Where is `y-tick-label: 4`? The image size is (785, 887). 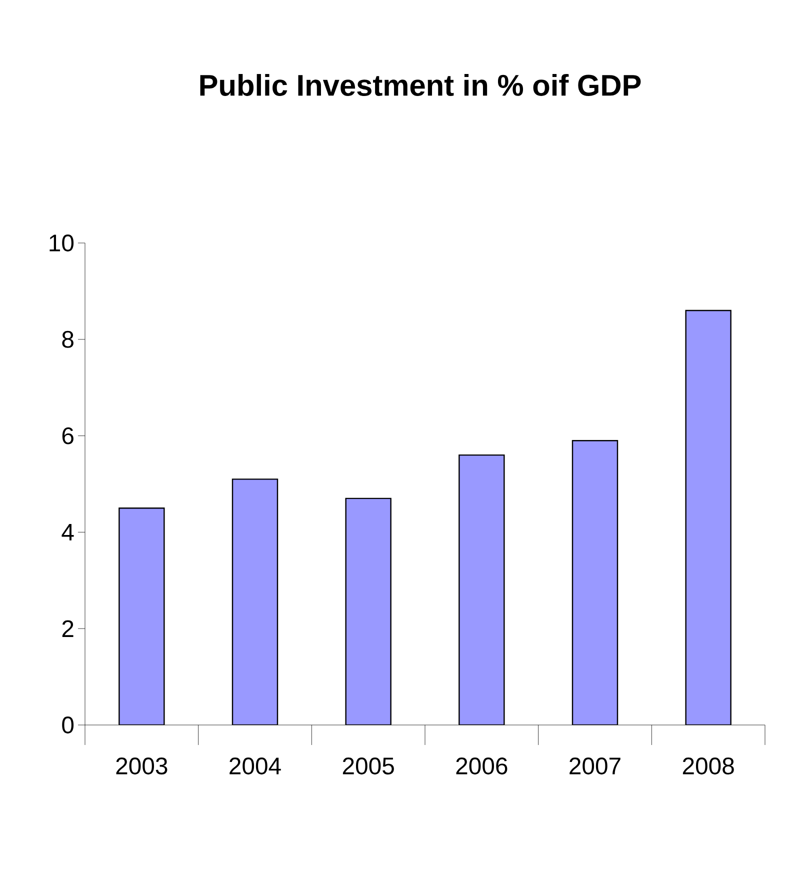
y-tick-label: 4 is located at coordinates (68, 532).